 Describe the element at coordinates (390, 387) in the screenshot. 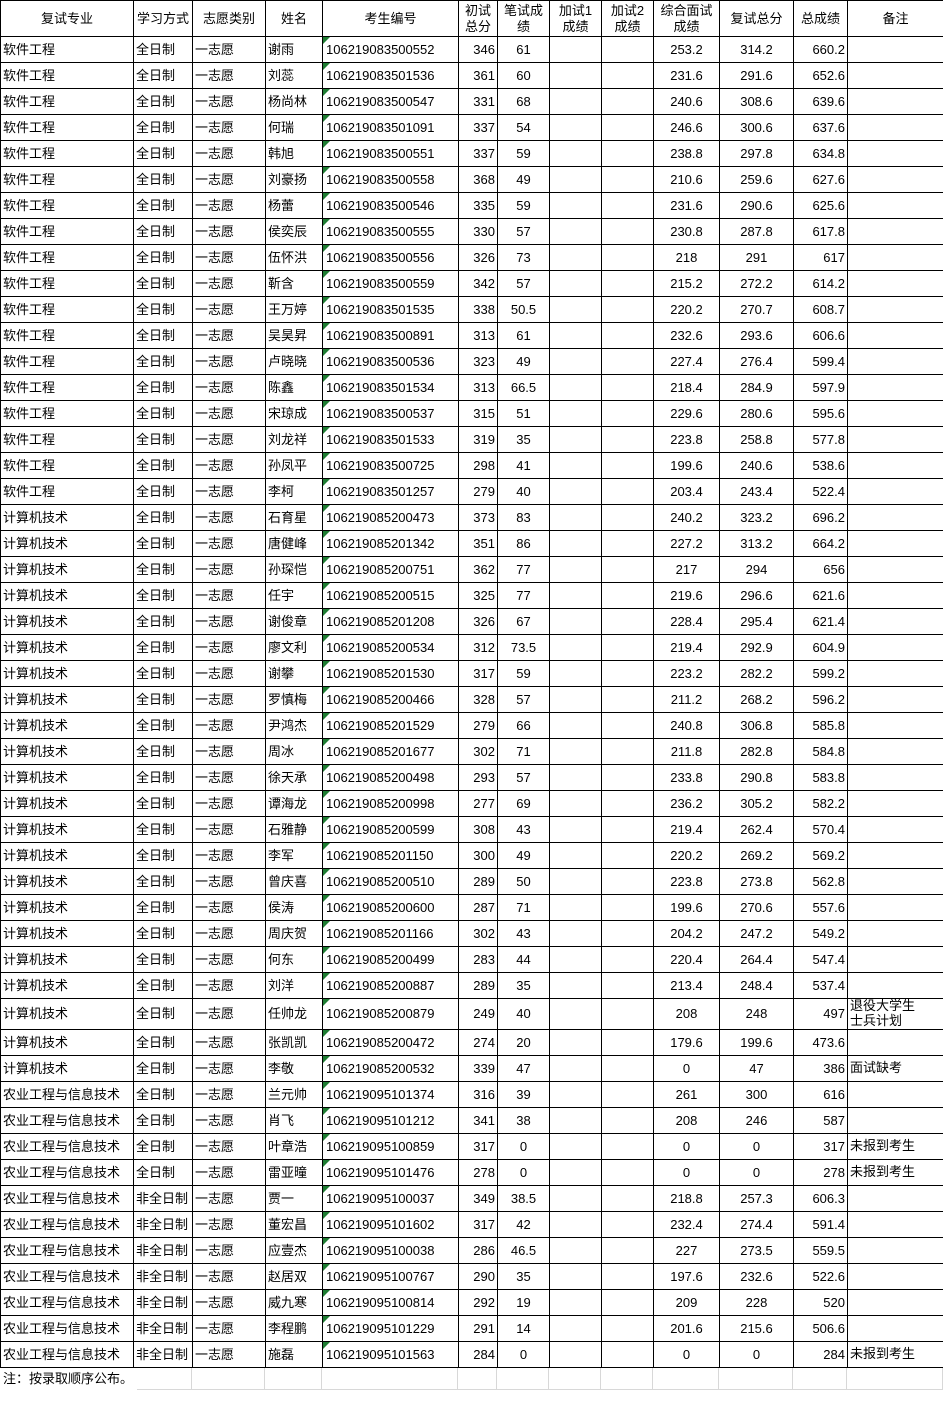

I see `cell-candidate-id: 106219083501534` at that location.